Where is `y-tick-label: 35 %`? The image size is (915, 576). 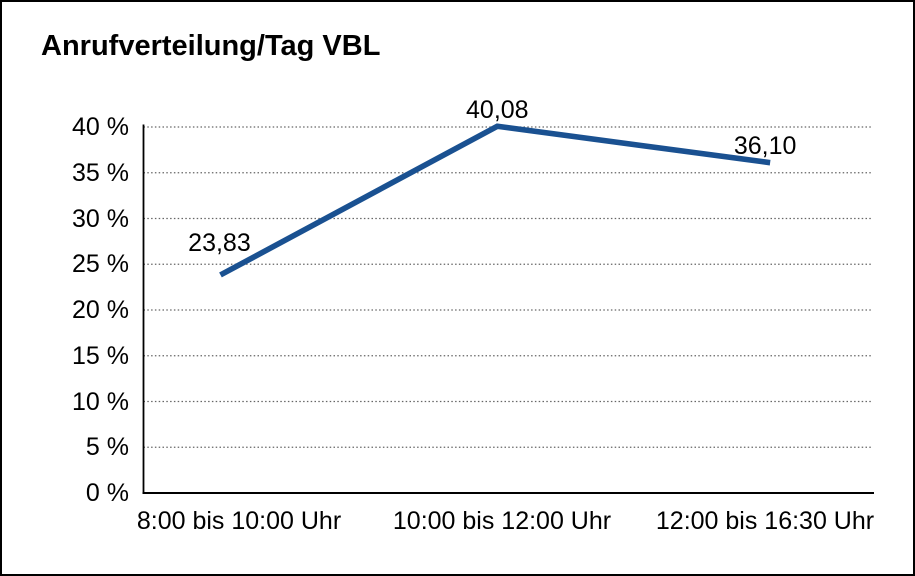
y-tick-label: 35 % is located at coordinates (100, 172).